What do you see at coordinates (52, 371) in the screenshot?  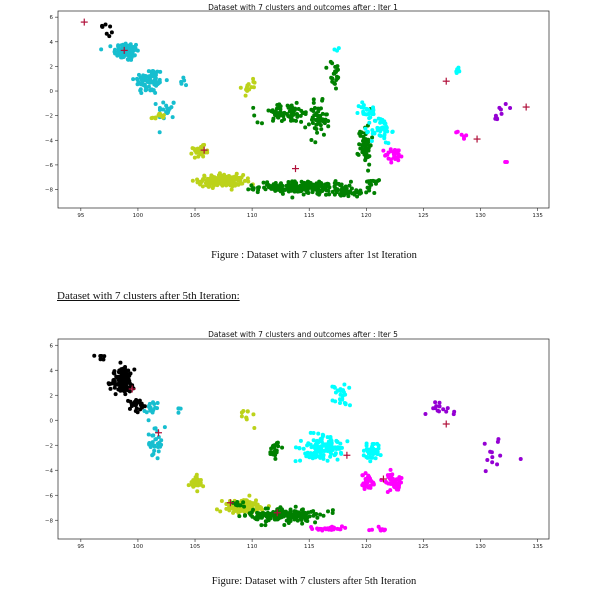 I see `y-tick-label: 4` at bounding box center [52, 371].